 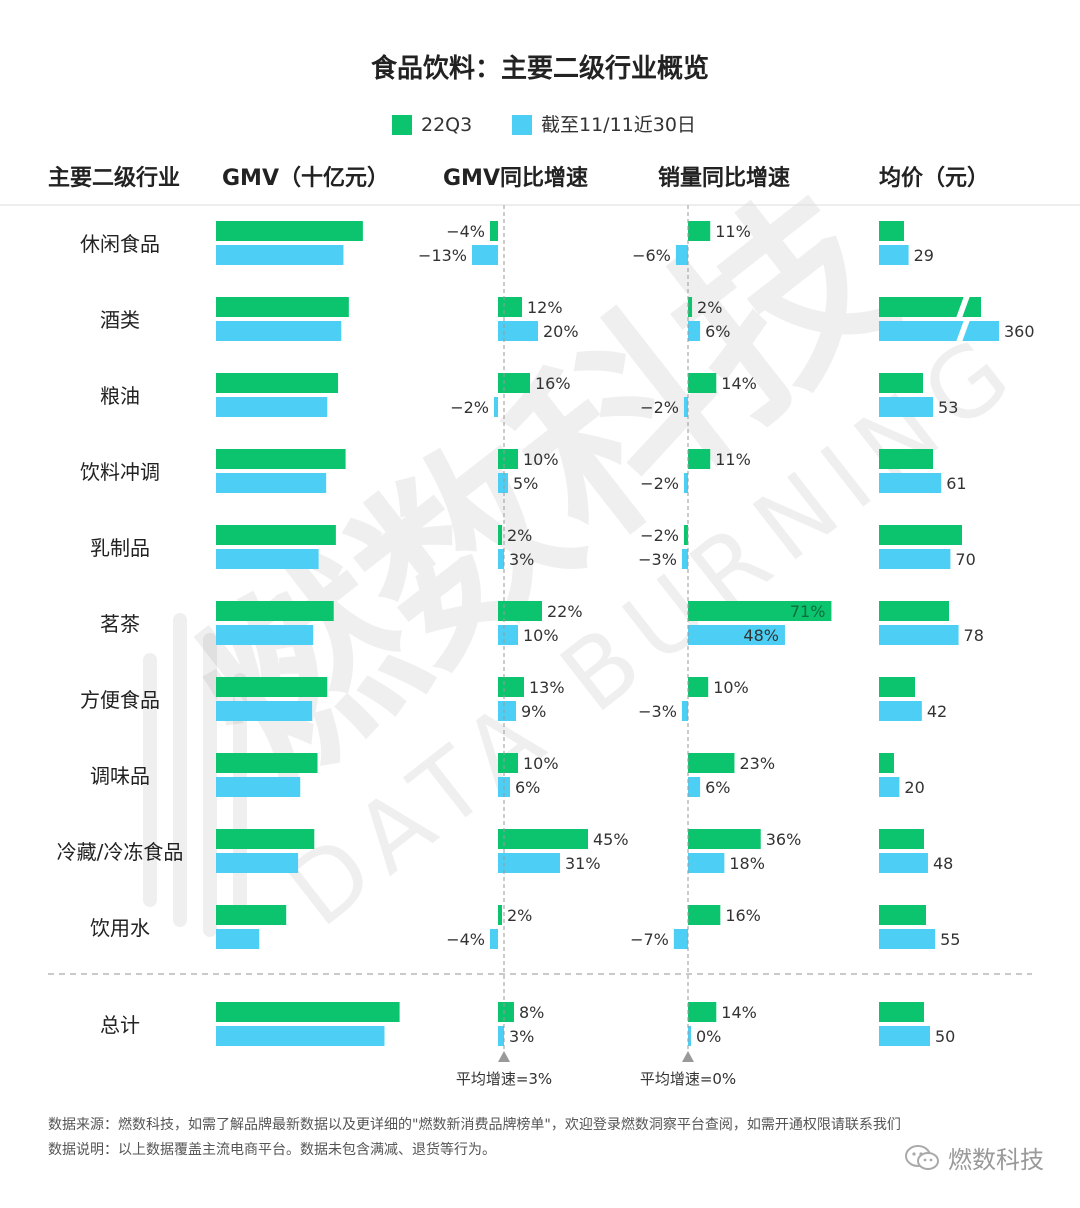 I want to click on category-label: 粮油, so click(x=120, y=396).